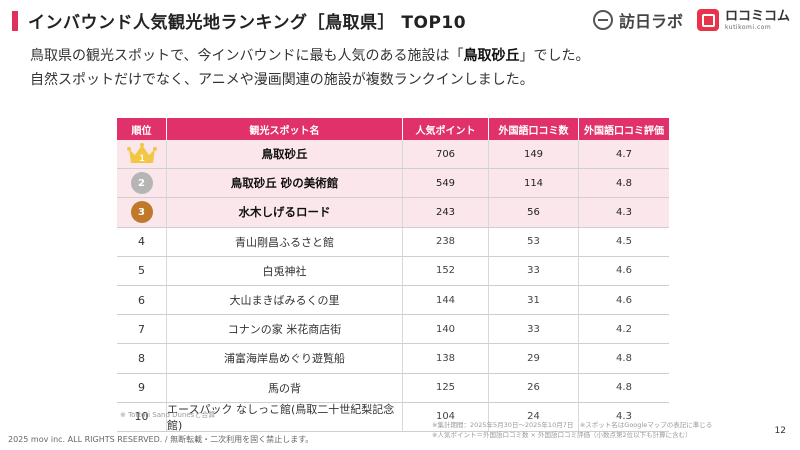  I want to click on rank-number: 7, so click(141, 329).